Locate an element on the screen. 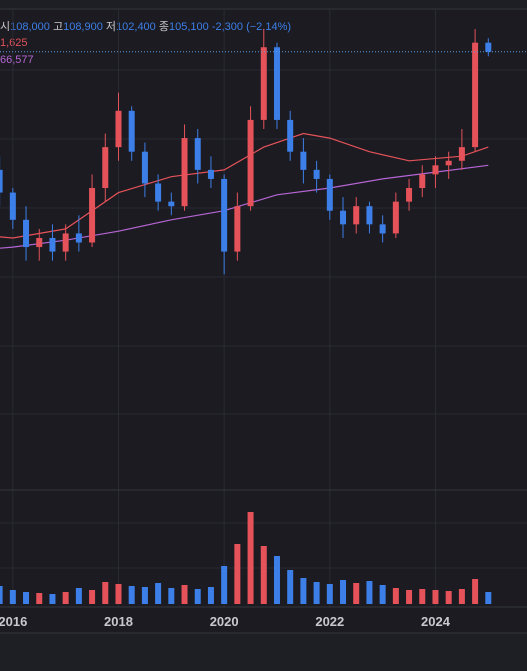 This screenshot has height=671, width=527. change-value: -2,300 is located at coordinates (227, 27).